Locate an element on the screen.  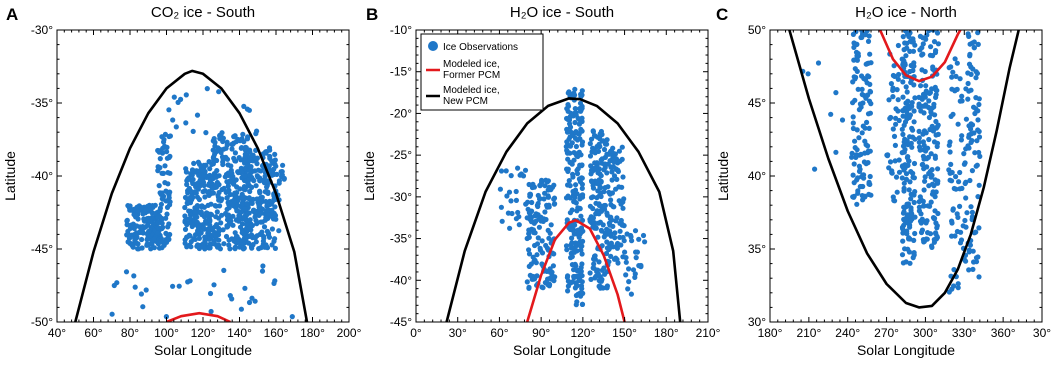
x-tick-label: 90° is located at coordinates (541, 333).